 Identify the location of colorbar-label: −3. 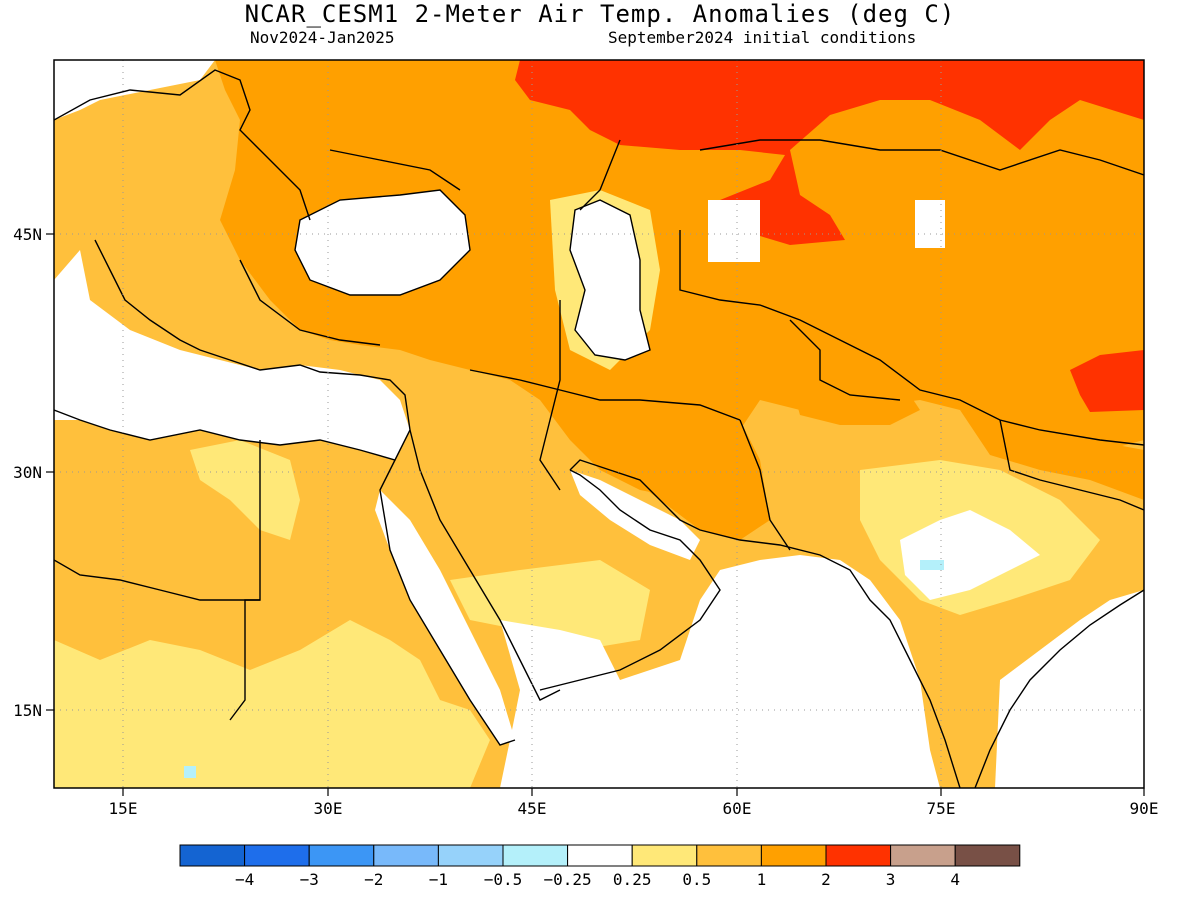
(309, 879).